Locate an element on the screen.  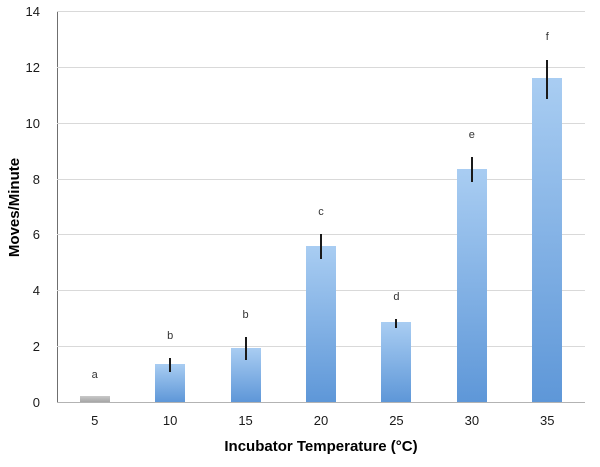
x-tick-label: 25 is located at coordinates (396, 420).